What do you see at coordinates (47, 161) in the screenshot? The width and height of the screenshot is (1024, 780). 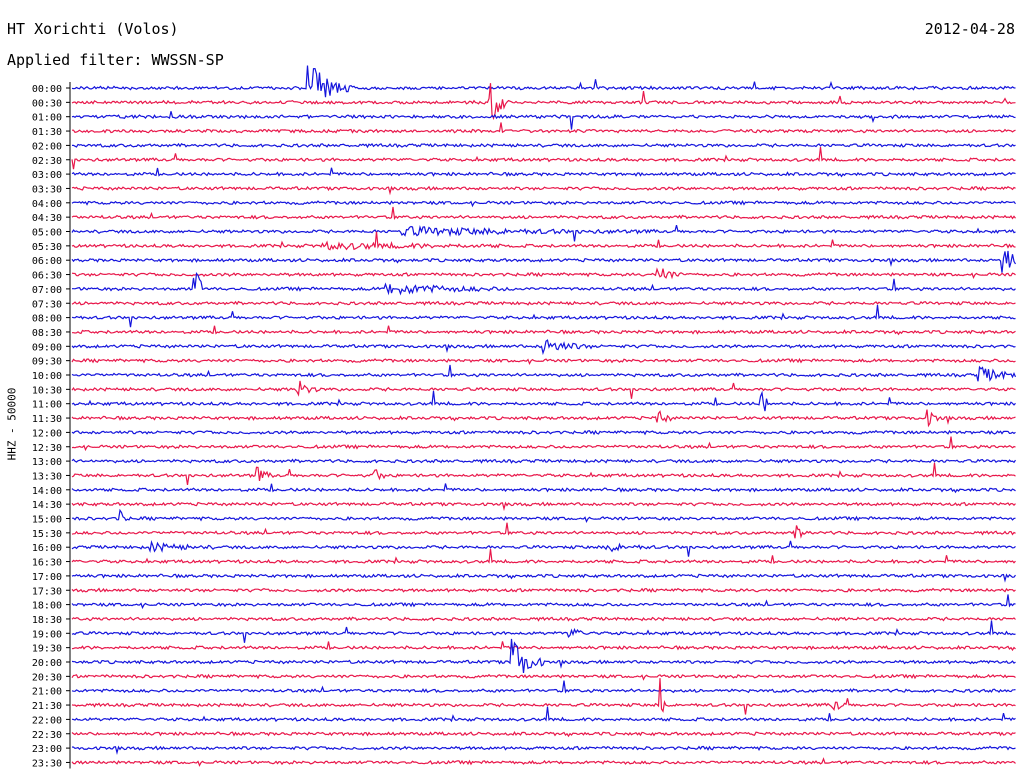 I see `row-time-label: 02:30` at bounding box center [47, 161].